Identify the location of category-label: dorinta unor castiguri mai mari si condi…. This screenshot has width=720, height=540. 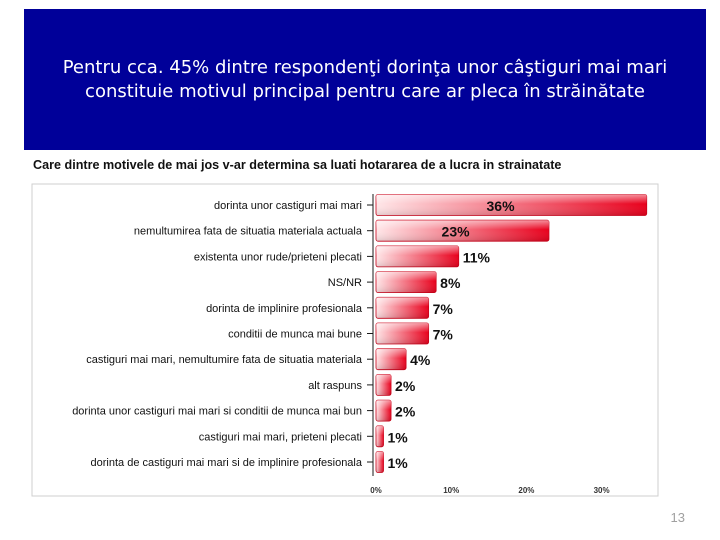
(217, 412).